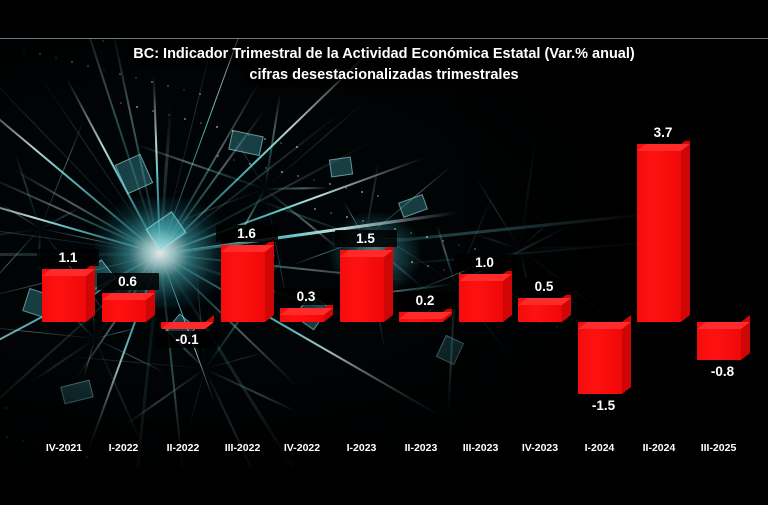 This screenshot has height=505, width=768. Describe the element at coordinates (599, 448) in the screenshot. I see `x-axis-label: I-2024` at that location.